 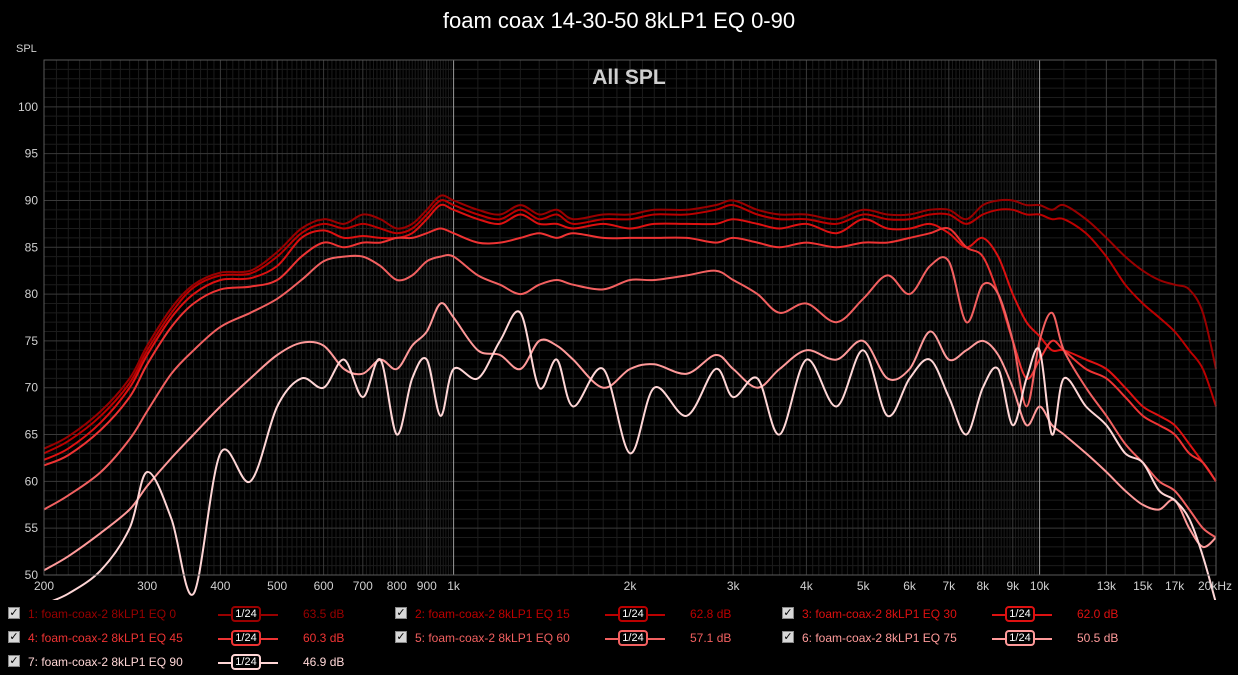 I want to click on x-tick-label: 1k, so click(x=454, y=586).